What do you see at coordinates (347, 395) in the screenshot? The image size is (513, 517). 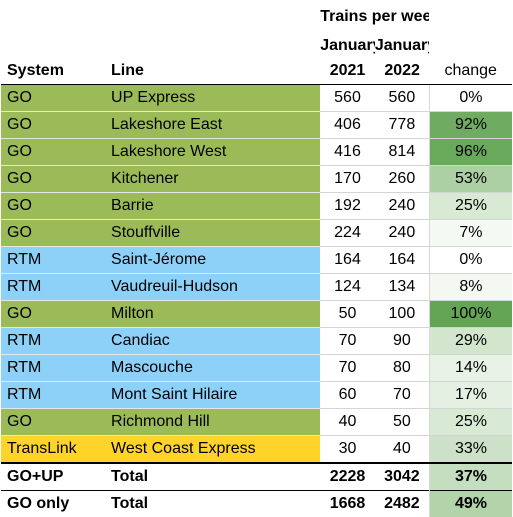 I see `trains-2021-cell: 60` at bounding box center [347, 395].